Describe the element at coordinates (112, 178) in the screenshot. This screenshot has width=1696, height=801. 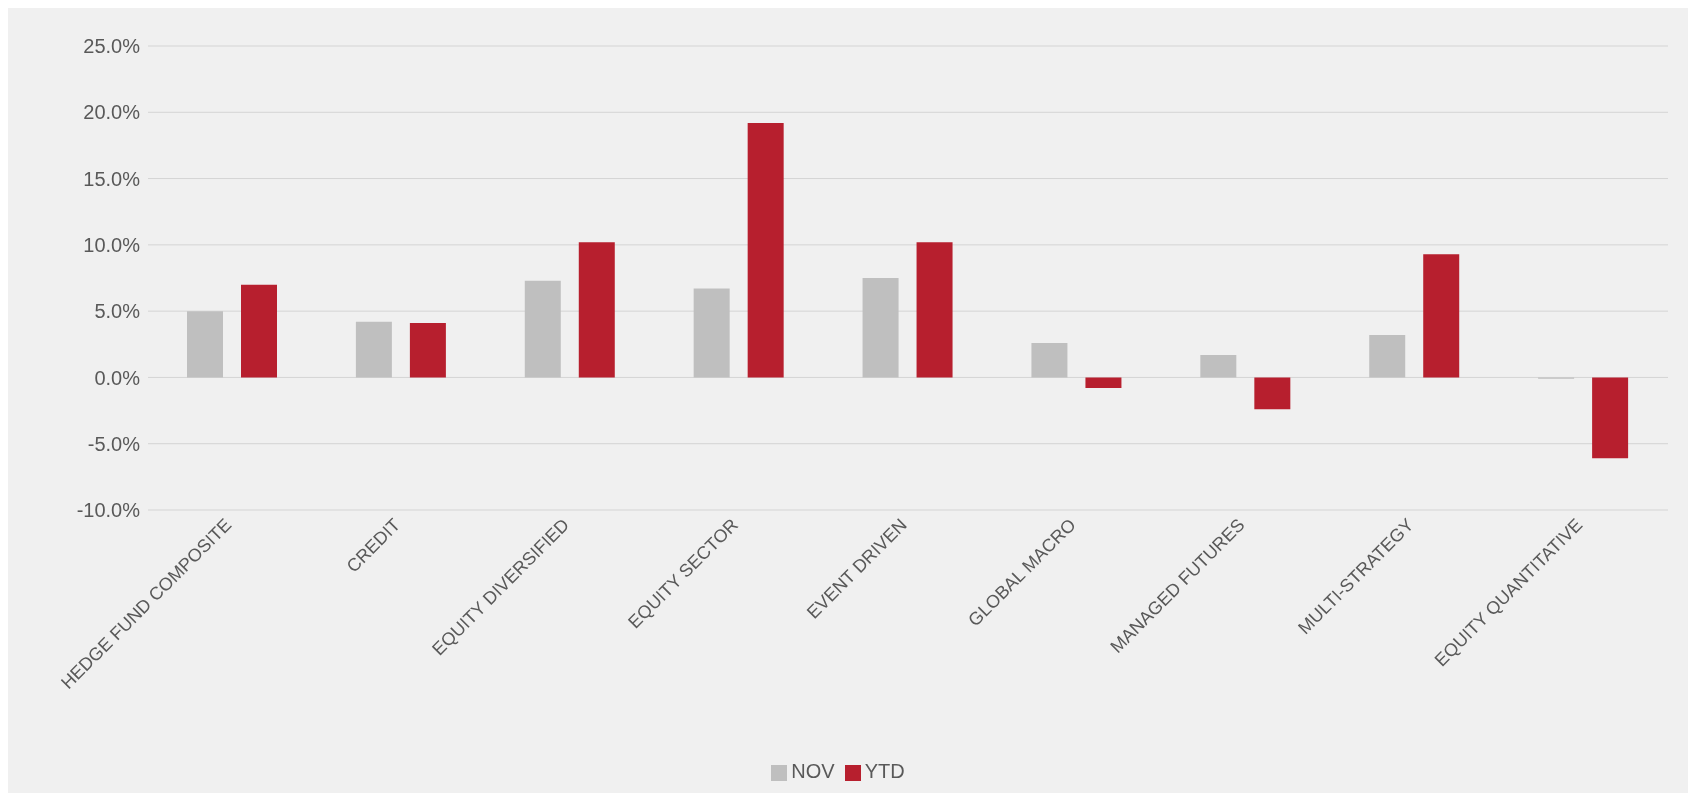
I see `y-tick-label: 15.0%` at that location.